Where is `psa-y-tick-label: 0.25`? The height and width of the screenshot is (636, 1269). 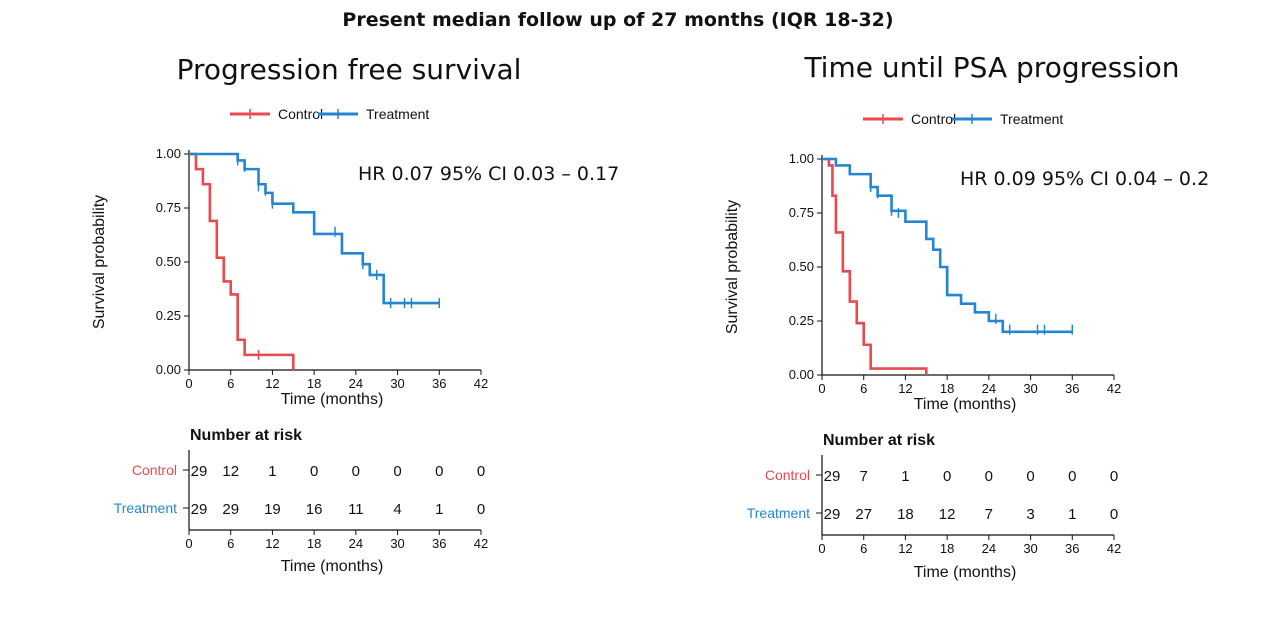
psa-y-tick-label: 0.25 is located at coordinates (801, 320).